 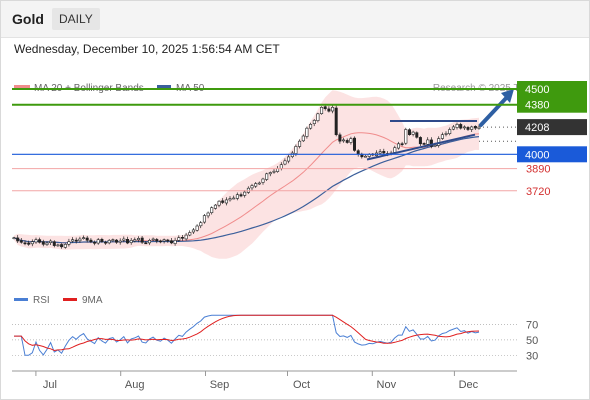 I want to click on rsi-tick-label: 50, so click(x=532, y=341).